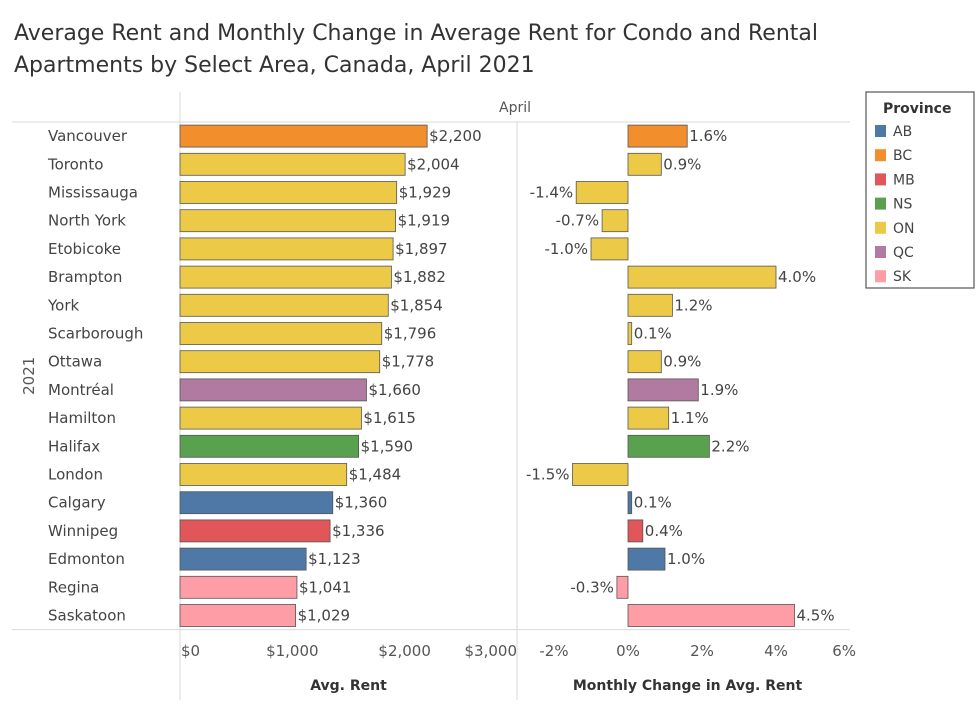 The width and height of the screenshot is (980, 712). What do you see at coordinates (324, 616) in the screenshot?
I see `rent-label-saskatoon: $1,029` at bounding box center [324, 616].